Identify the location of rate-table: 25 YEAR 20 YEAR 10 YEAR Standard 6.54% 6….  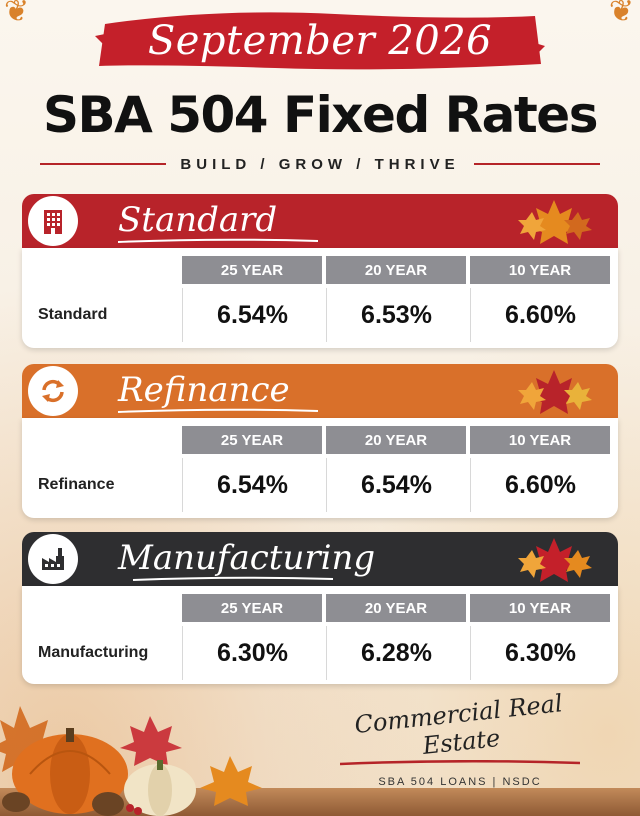
(320, 298).